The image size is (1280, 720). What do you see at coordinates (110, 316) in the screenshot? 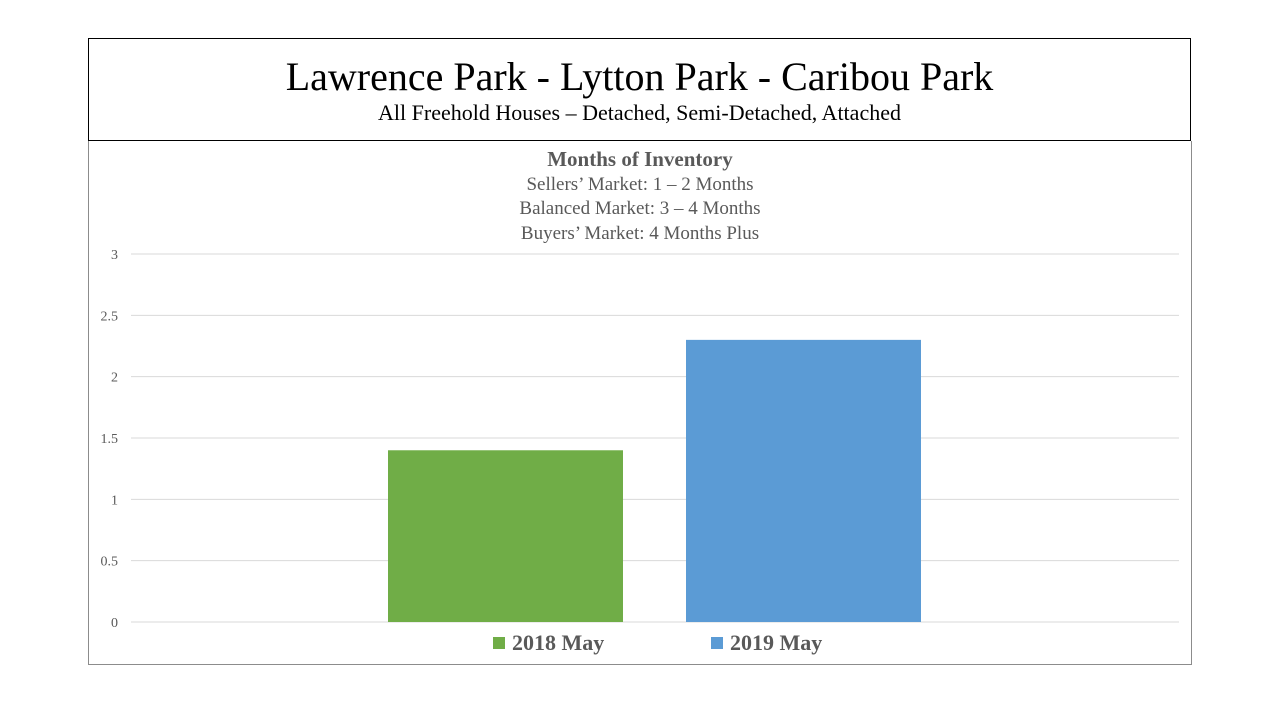
I see `y-tick-label: 2.5` at bounding box center [110, 316].